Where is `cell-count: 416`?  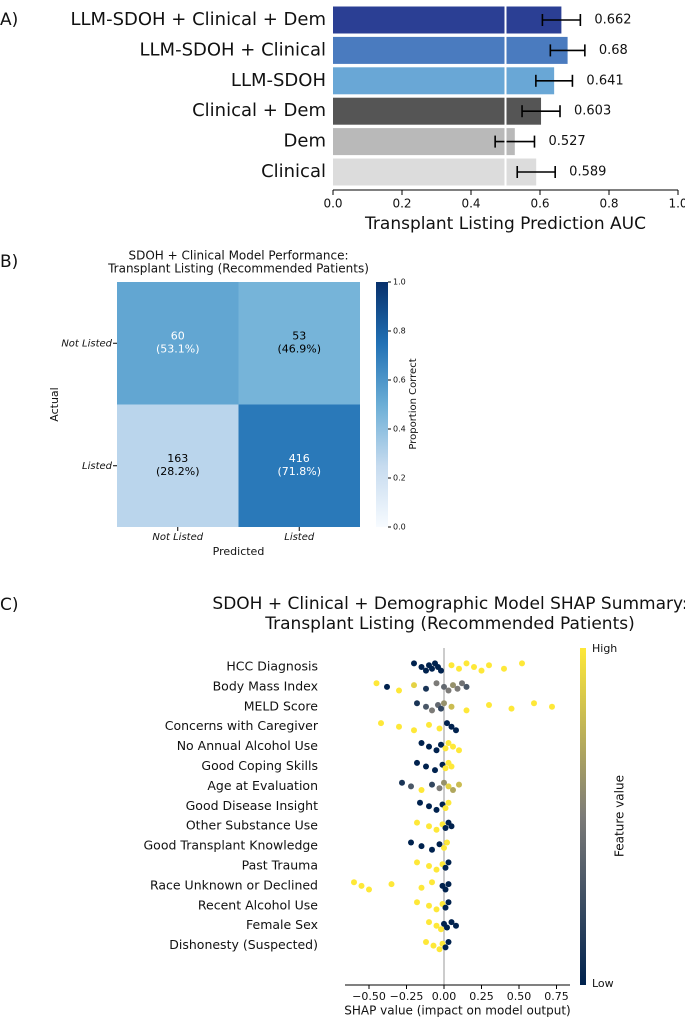 cell-count: 416 is located at coordinates (299, 458).